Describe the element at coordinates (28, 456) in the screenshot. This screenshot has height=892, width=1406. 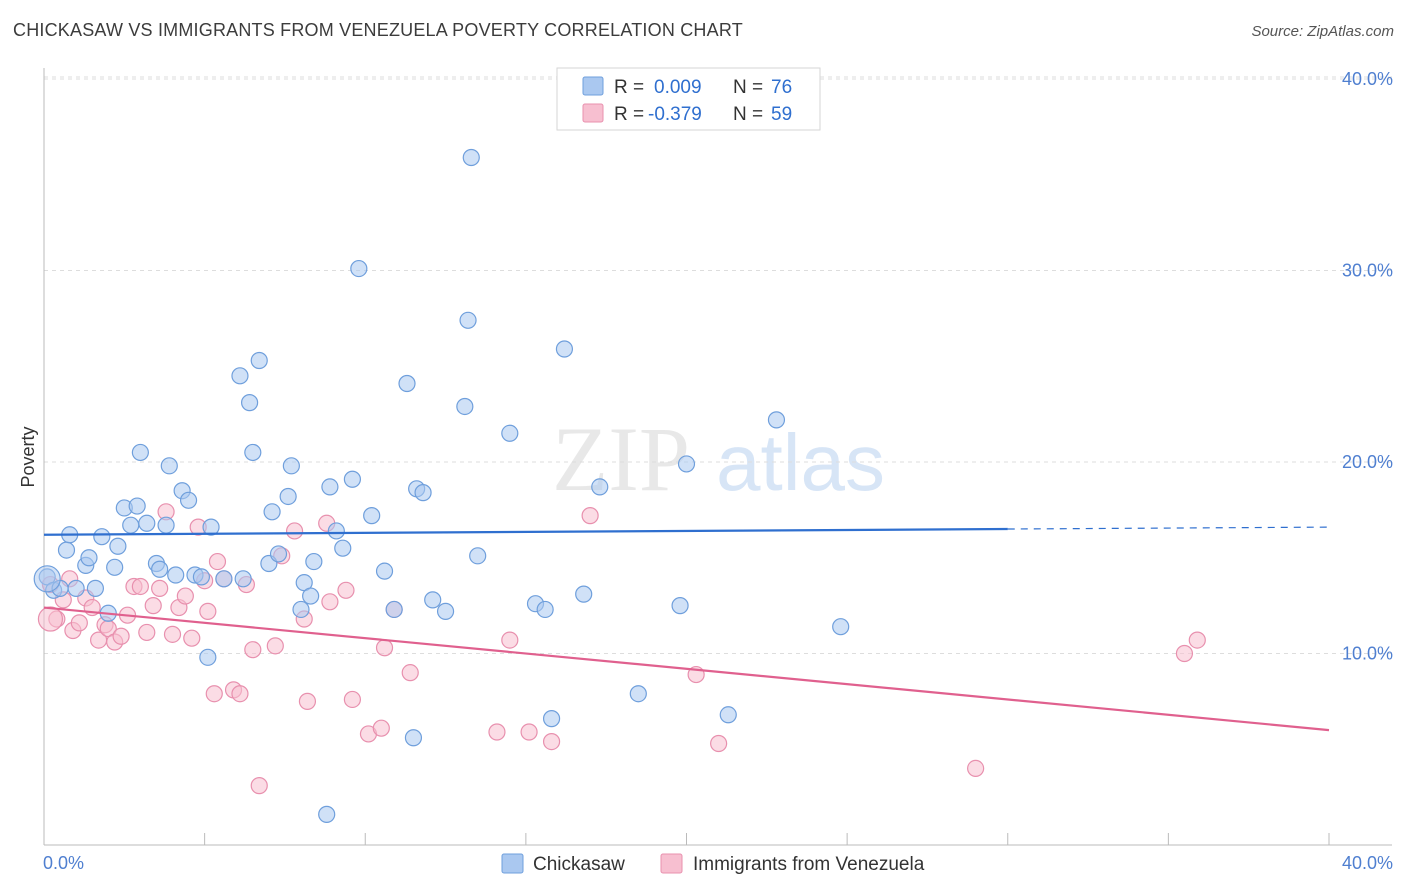
I see `y-axis-title: Poverty` at that location.